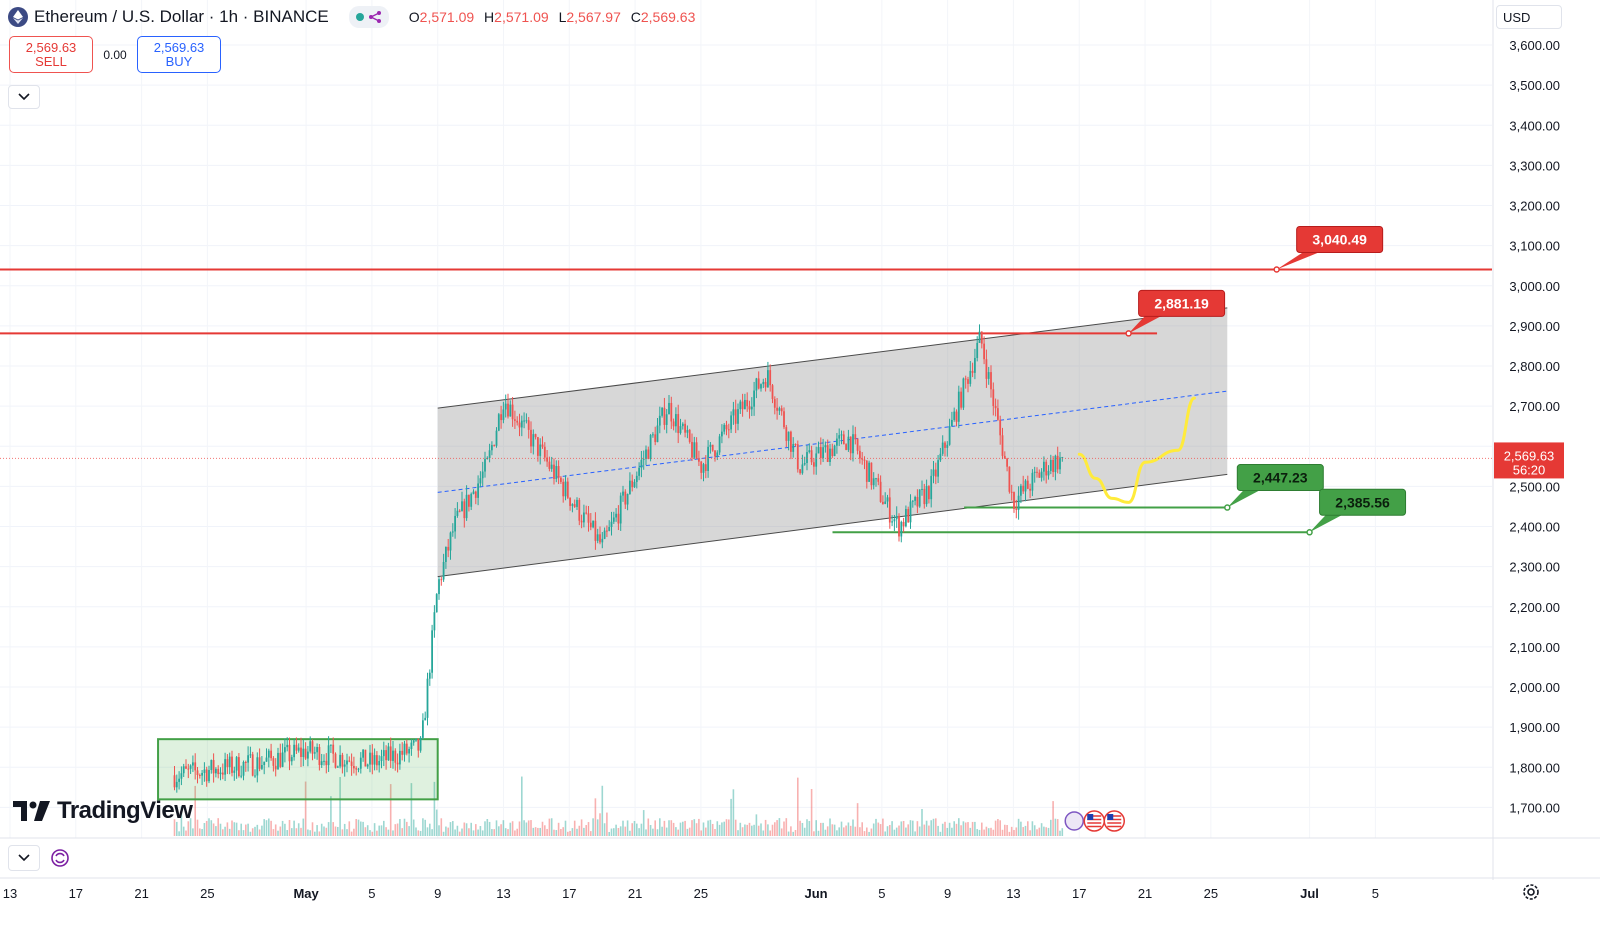 The image size is (1600, 925). I want to click on sell-button: 2,569.63 SELL, so click(51, 54).